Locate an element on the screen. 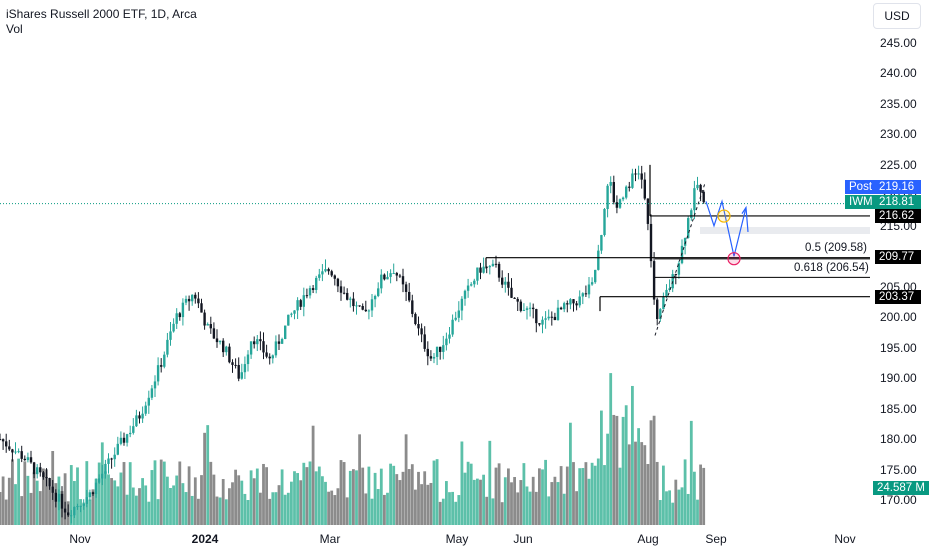  symbol-title: iShares Russell 2000 ETF, 1D, Arca is located at coordinates (101, 14).